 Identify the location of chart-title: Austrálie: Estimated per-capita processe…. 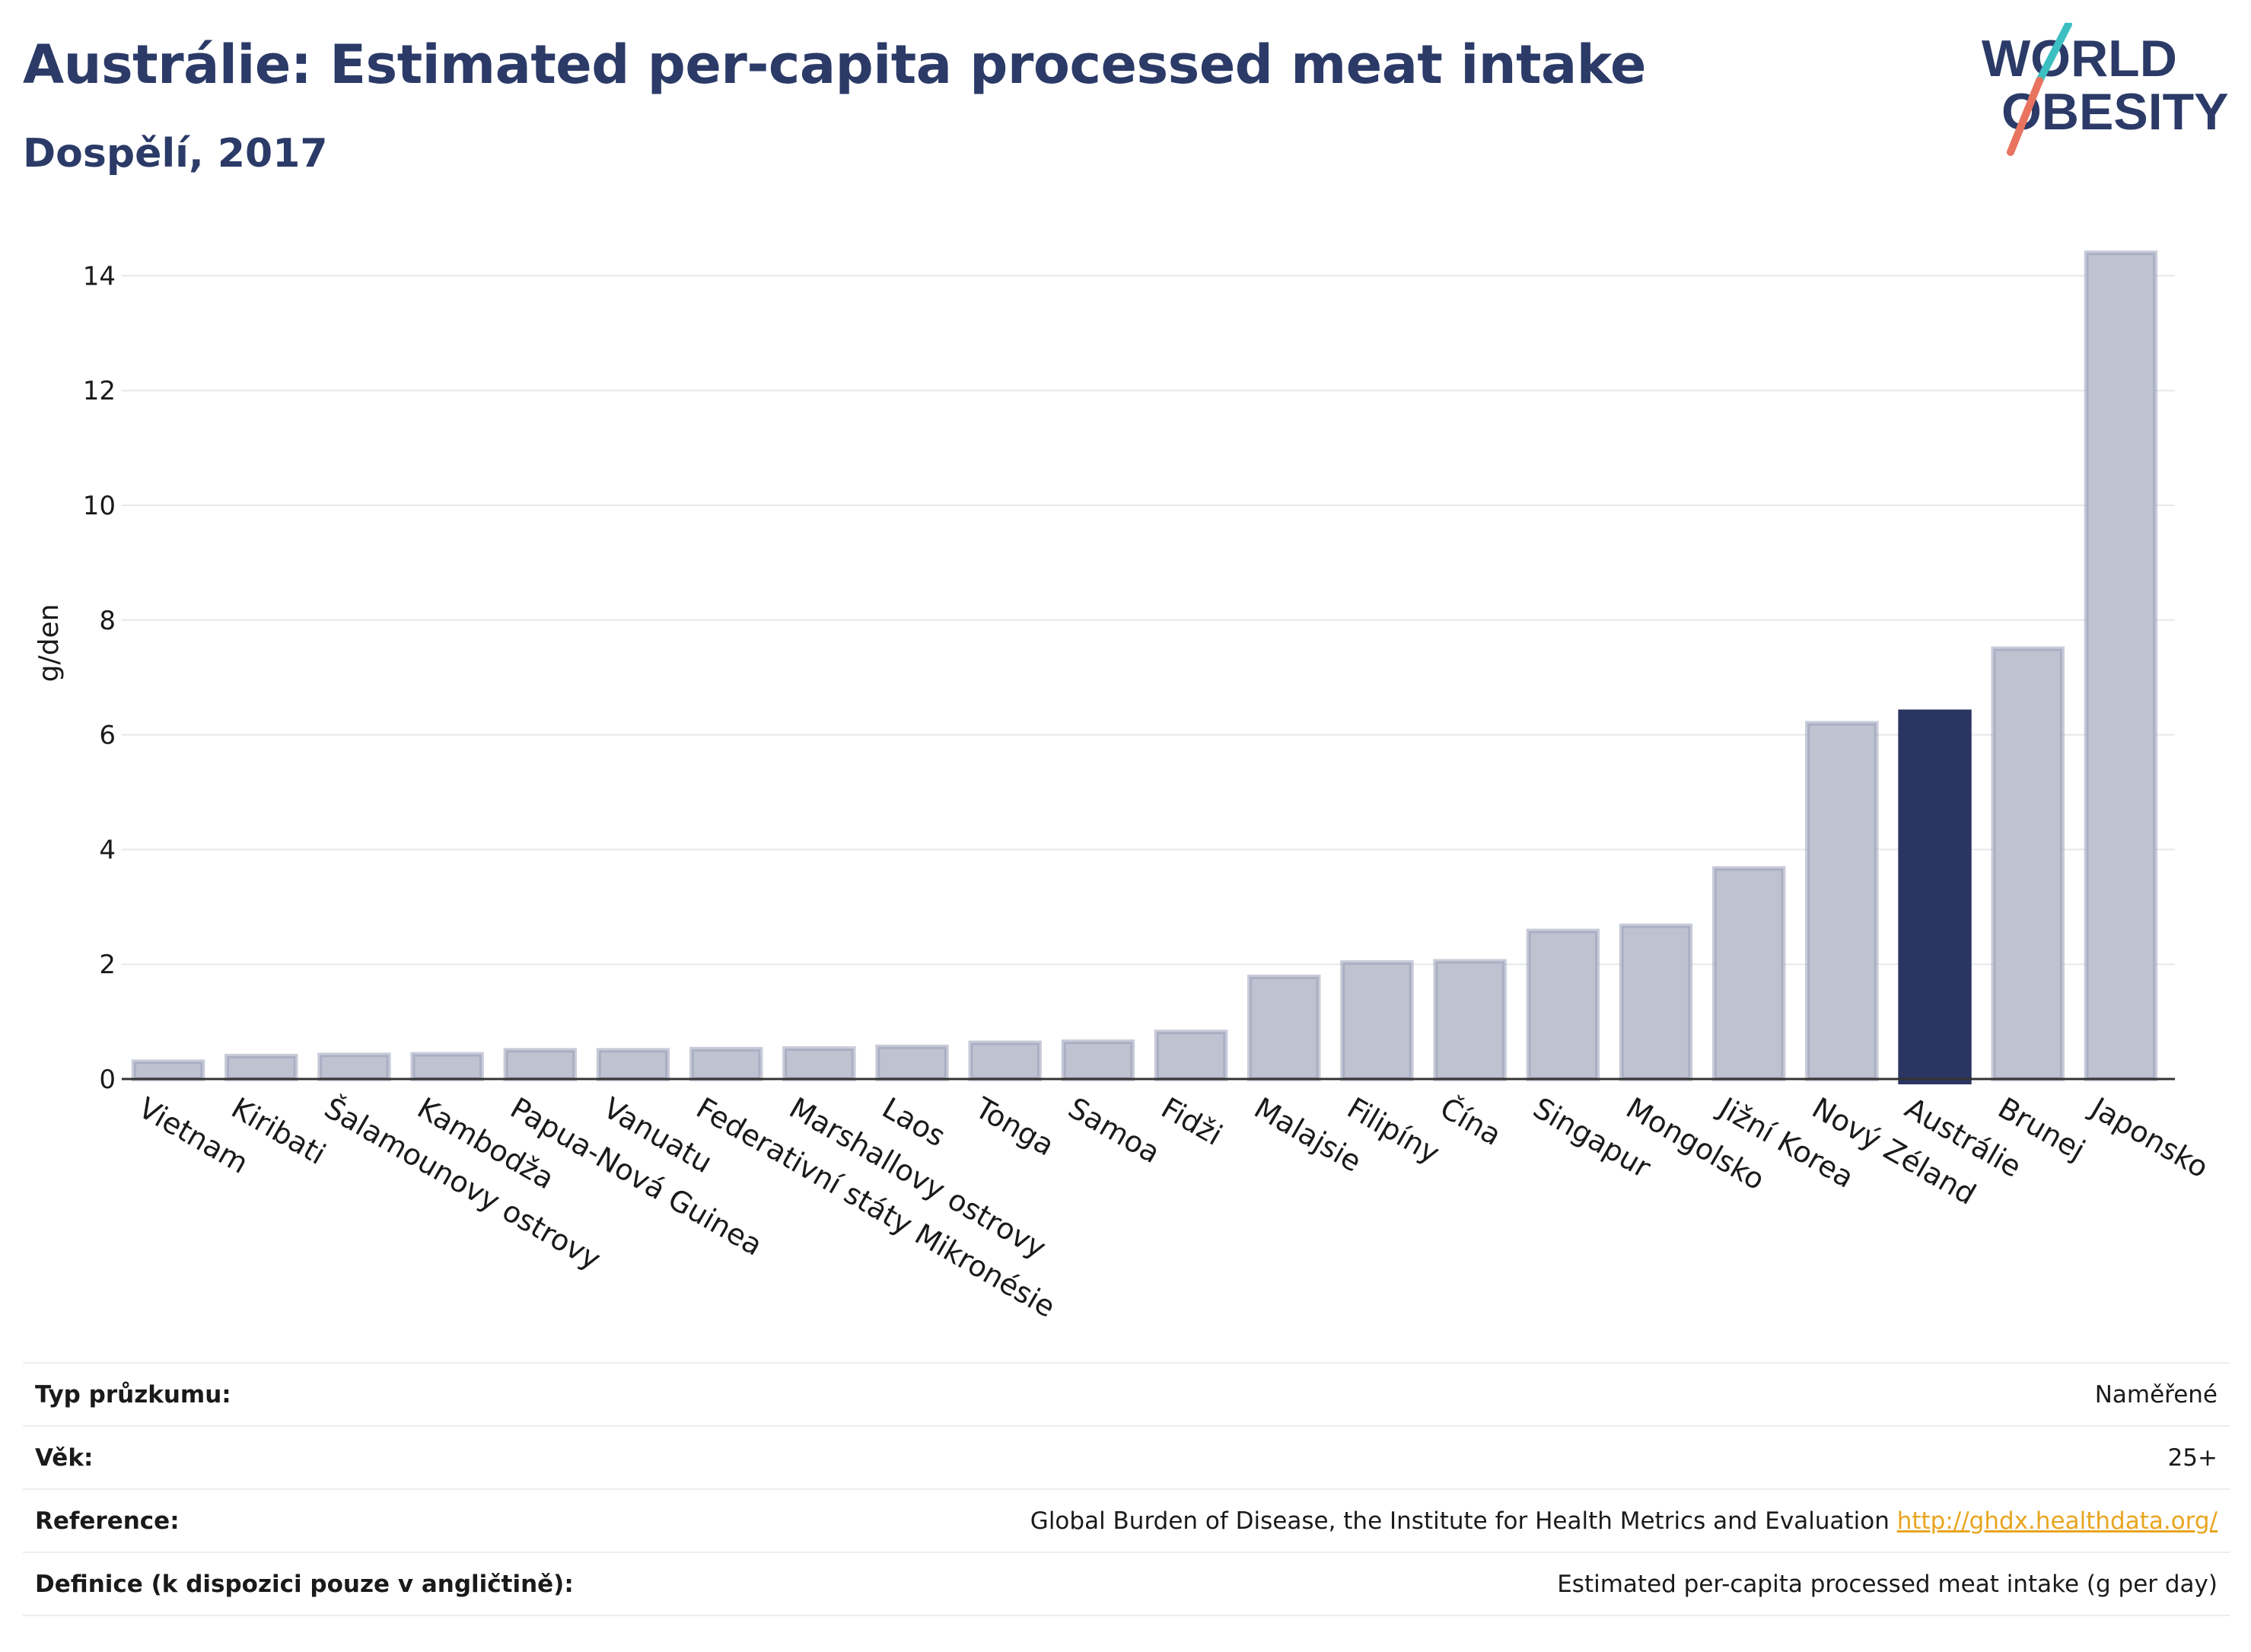
(834, 64).